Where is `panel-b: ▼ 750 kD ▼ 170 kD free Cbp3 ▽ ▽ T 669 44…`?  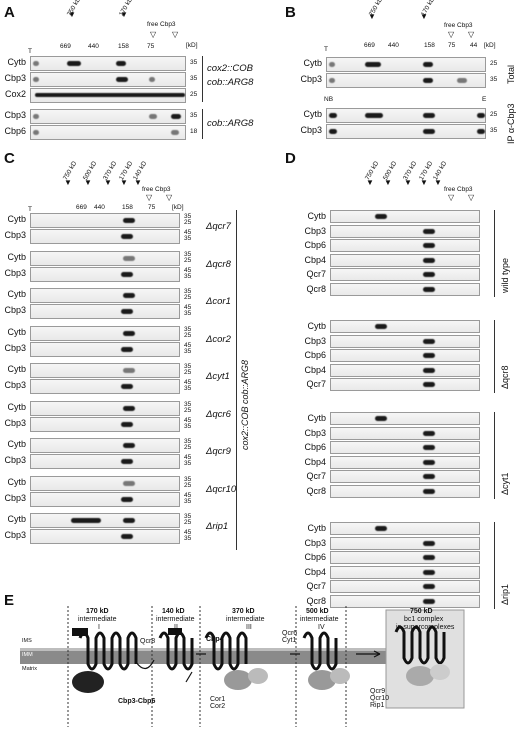
panel-b: ▼ 750 kD ▼ 170 kD free Cbp3 ▽ ▽ T 669 44… is located at coordinates (390, 72).